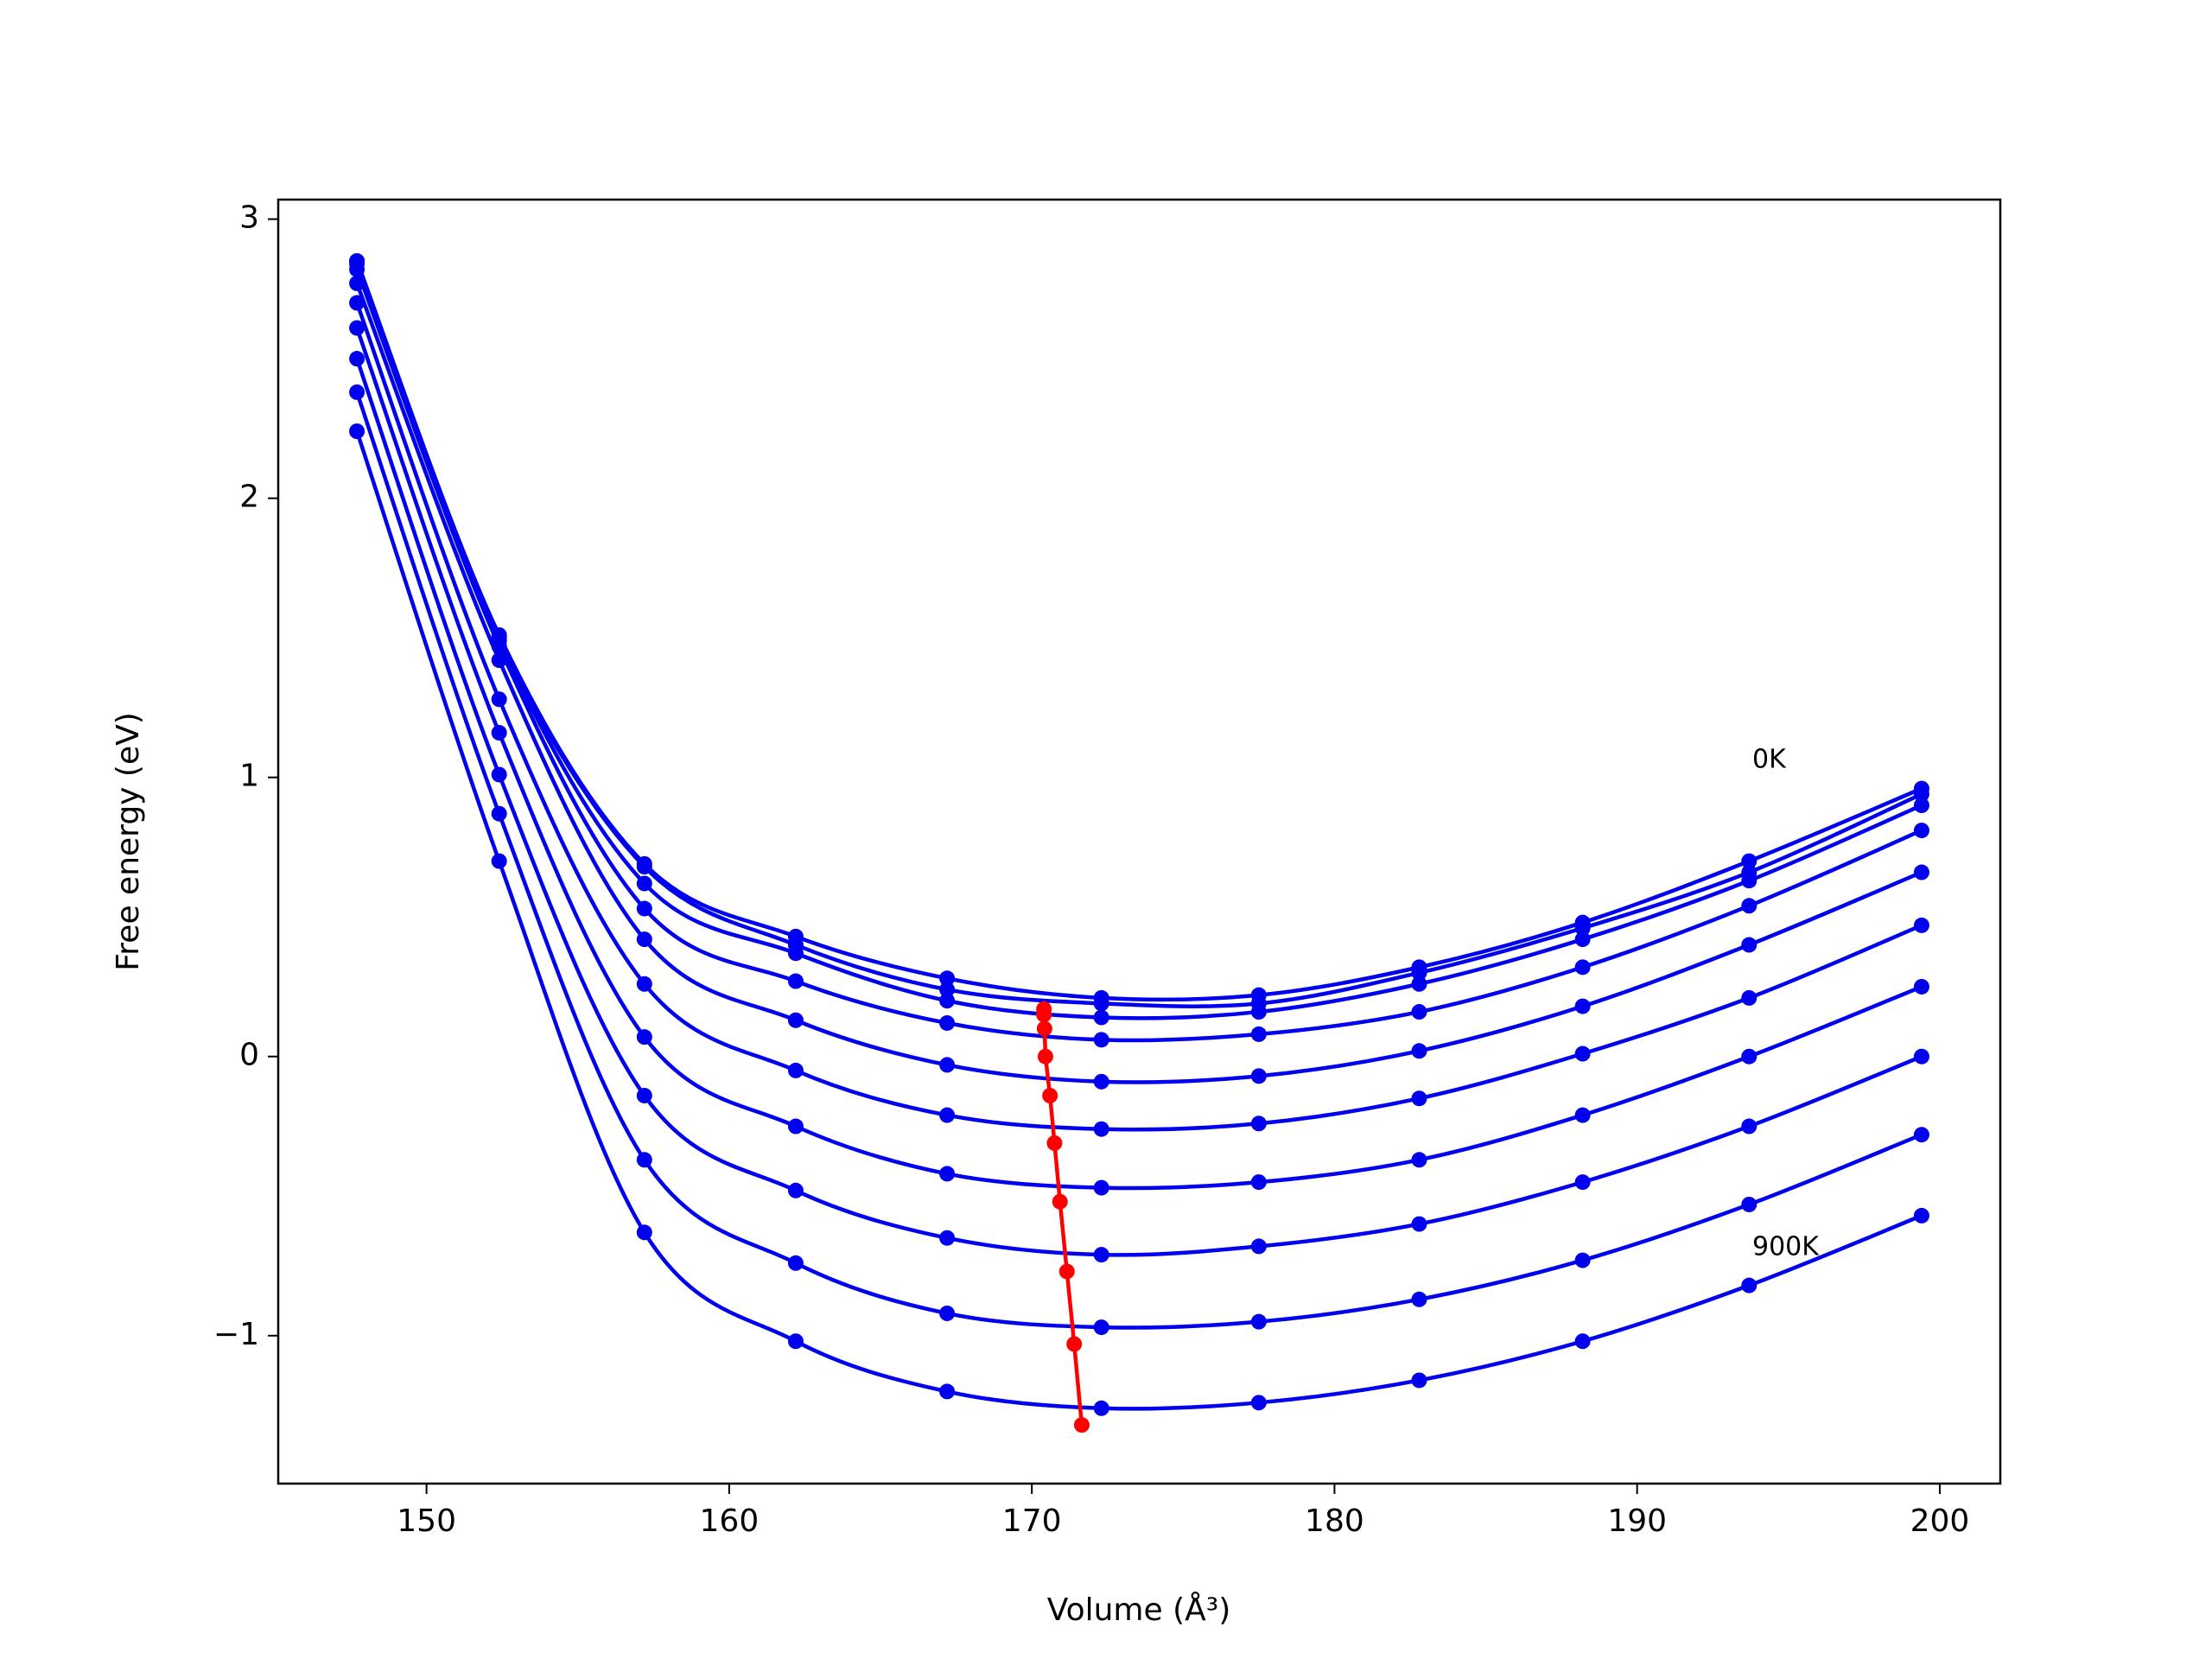  I want to click on y-tick-label: 3, so click(249, 218).